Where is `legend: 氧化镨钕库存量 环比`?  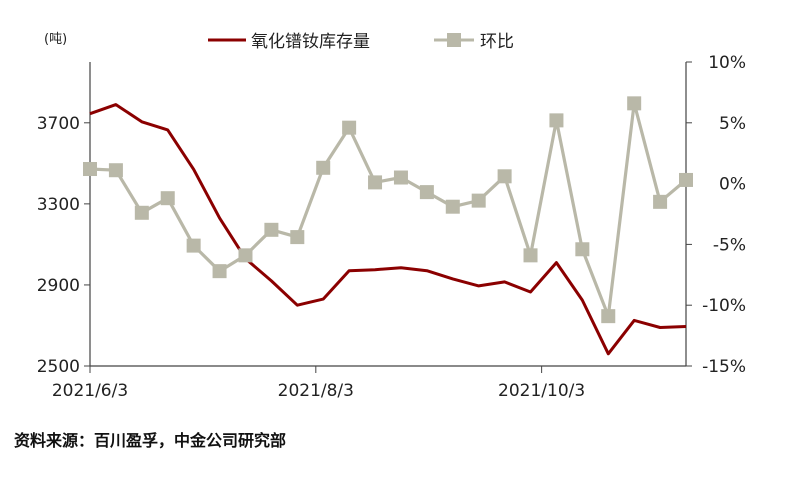
legend: 氧化镨钕库存量 环比 is located at coordinates (361, 42).